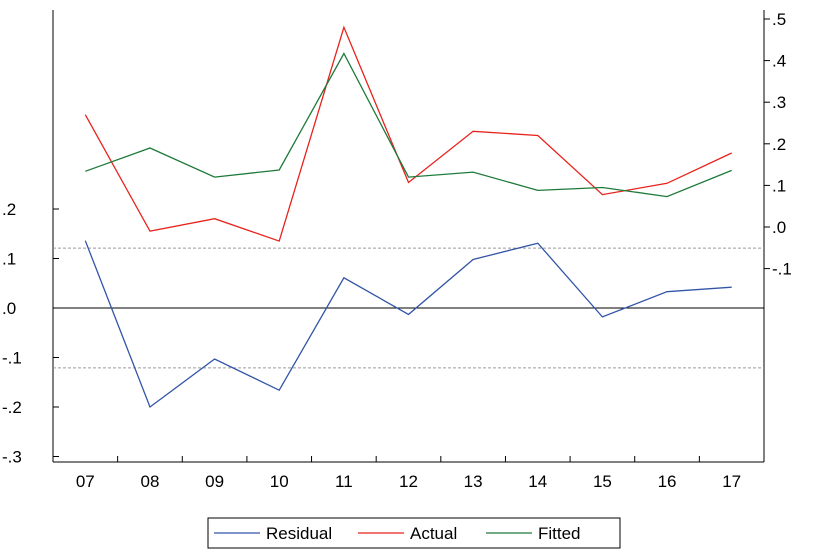 Image resolution: width=816 pixels, height=549 pixels. What do you see at coordinates (149, 481) in the screenshot?
I see `x-tick-label: 08` at bounding box center [149, 481].